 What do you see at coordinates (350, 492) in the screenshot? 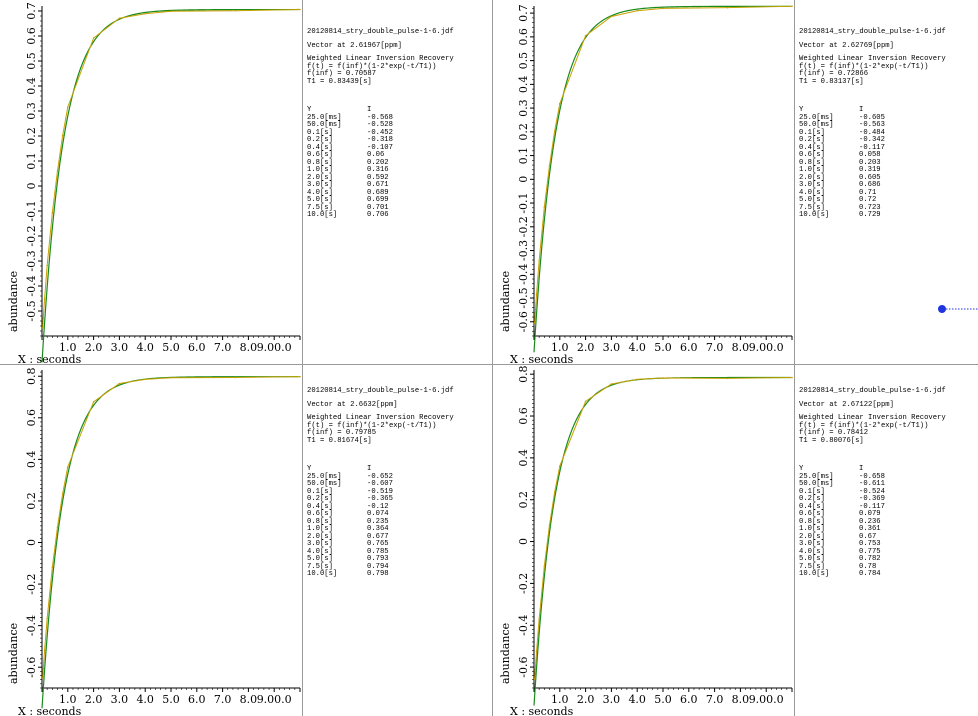
I see `table-row: 0.1[s] -0.519` at bounding box center [350, 492].